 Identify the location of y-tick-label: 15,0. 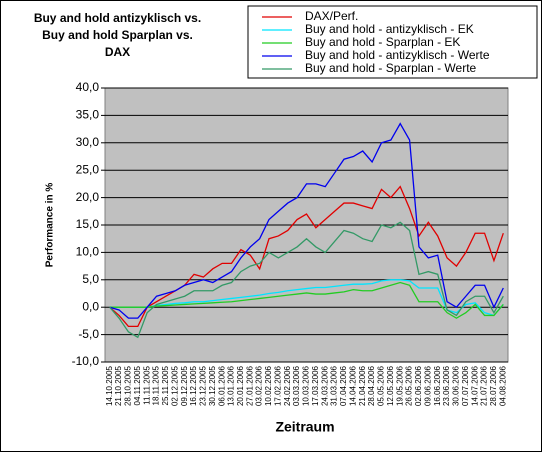
(88, 224).